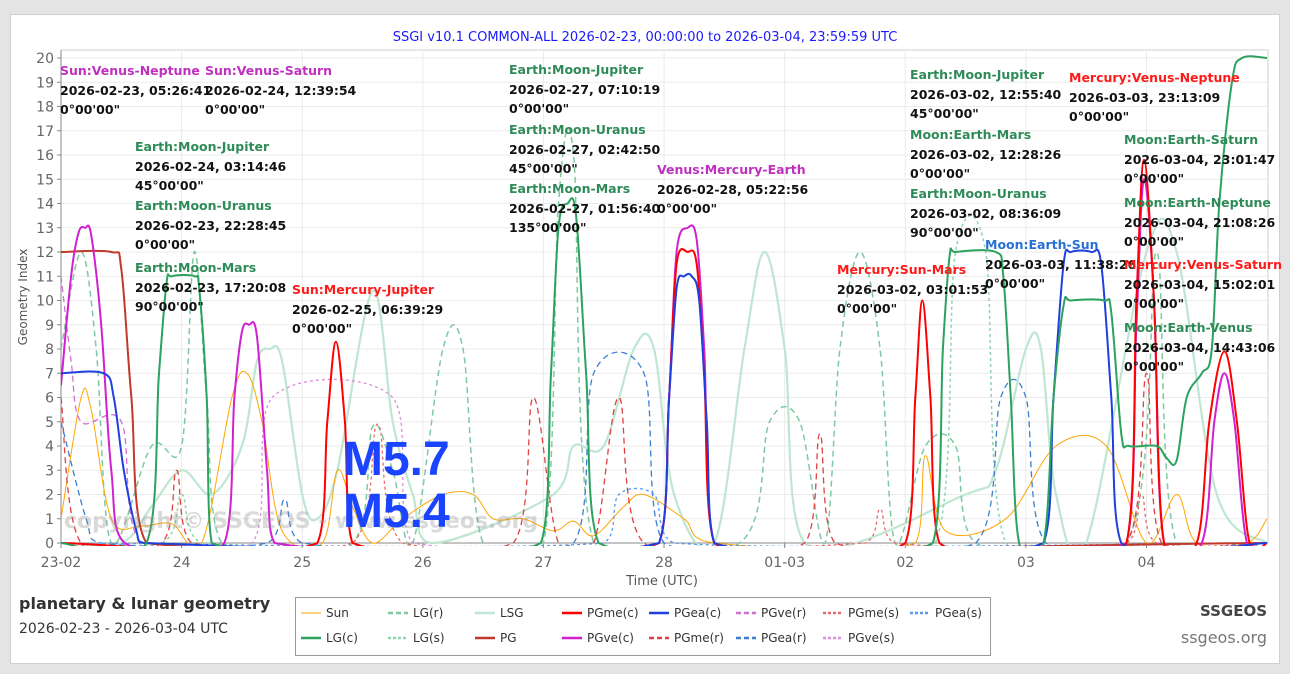 The width and height of the screenshot is (1290, 674). I want to click on annotation-name: Earth:Moon-Mars, so click(570, 188).